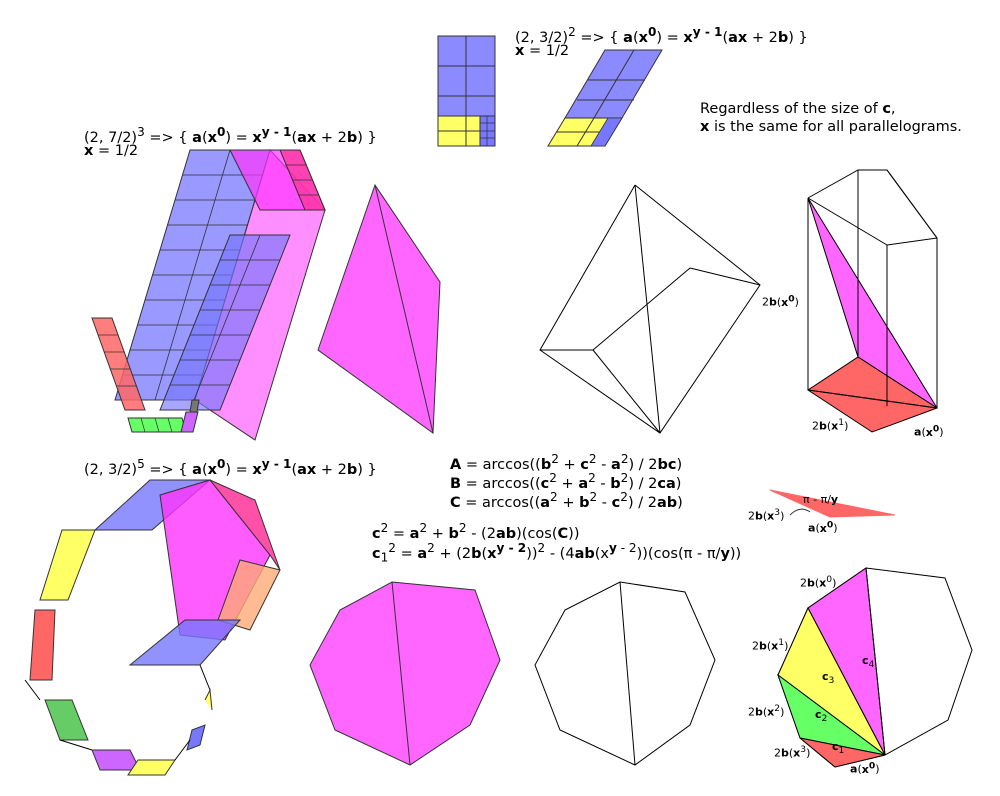 The image size is (1000, 796). Describe the element at coordinates (301, 180) in the screenshot. I see `magenta-strip-grid` at that location.